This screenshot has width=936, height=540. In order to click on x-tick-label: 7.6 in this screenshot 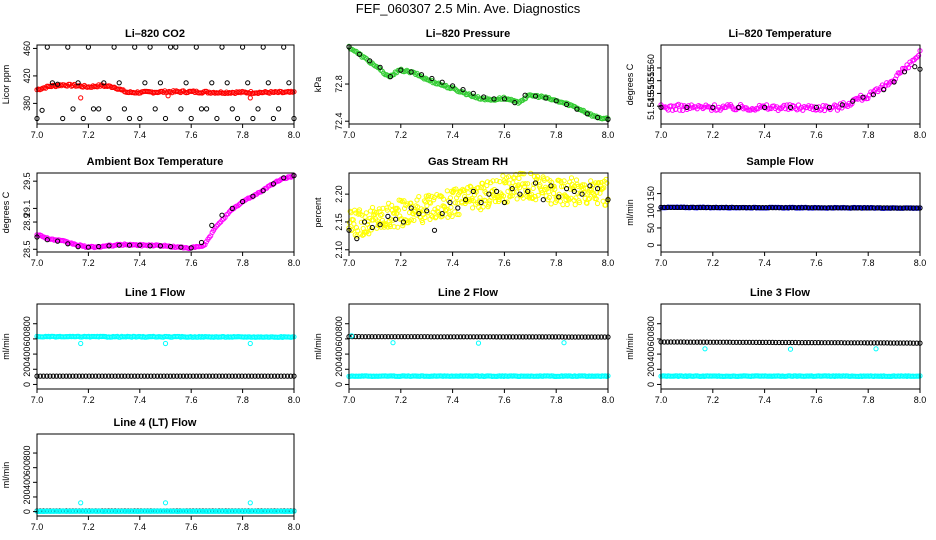, I will do `click(504, 400)`.